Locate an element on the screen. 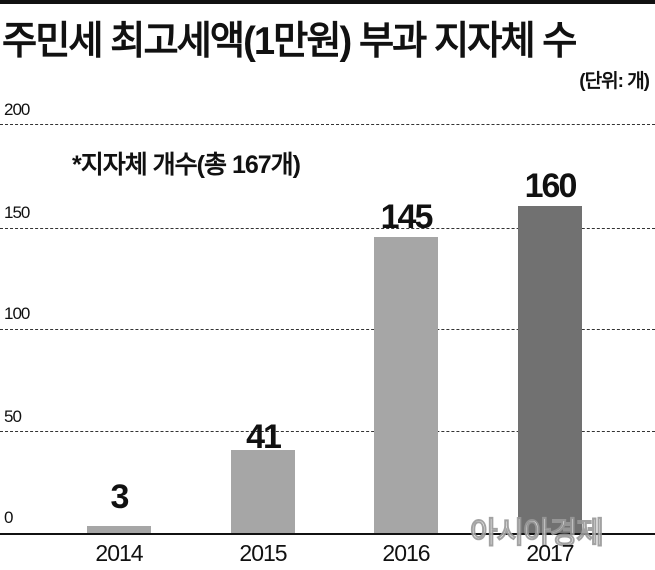 The image size is (655, 570). y-tick-50: 50 is located at coordinates (13, 416).